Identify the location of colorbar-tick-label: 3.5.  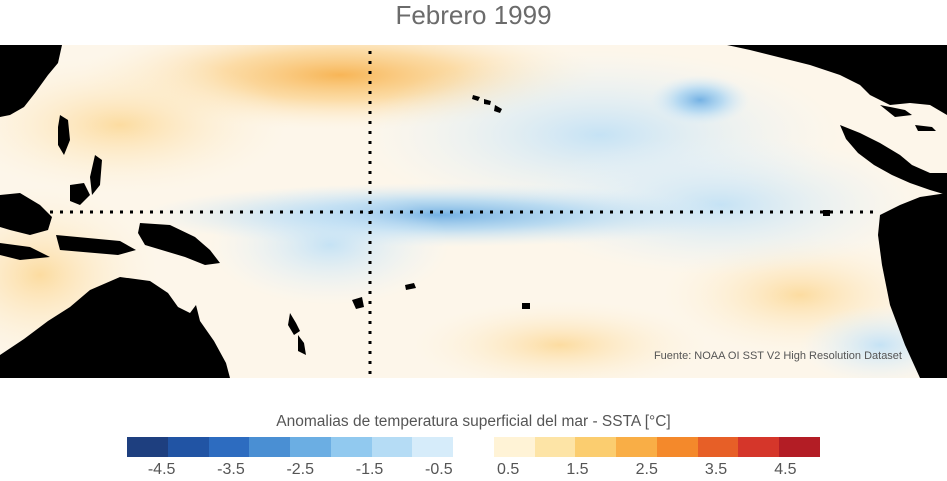
(716, 469).